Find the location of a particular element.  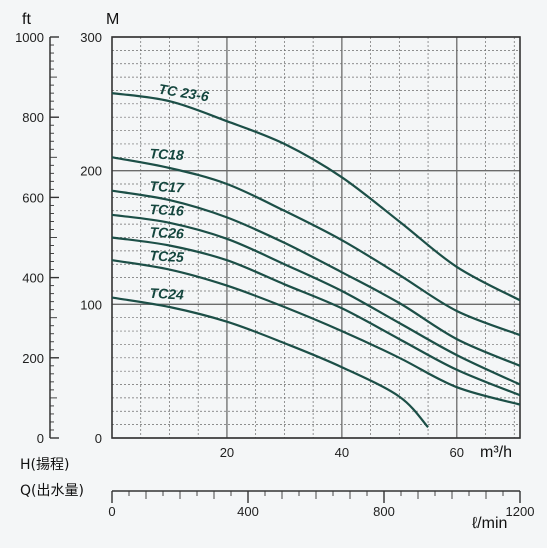

y-tick-label-ft: 600 is located at coordinates (33, 197).